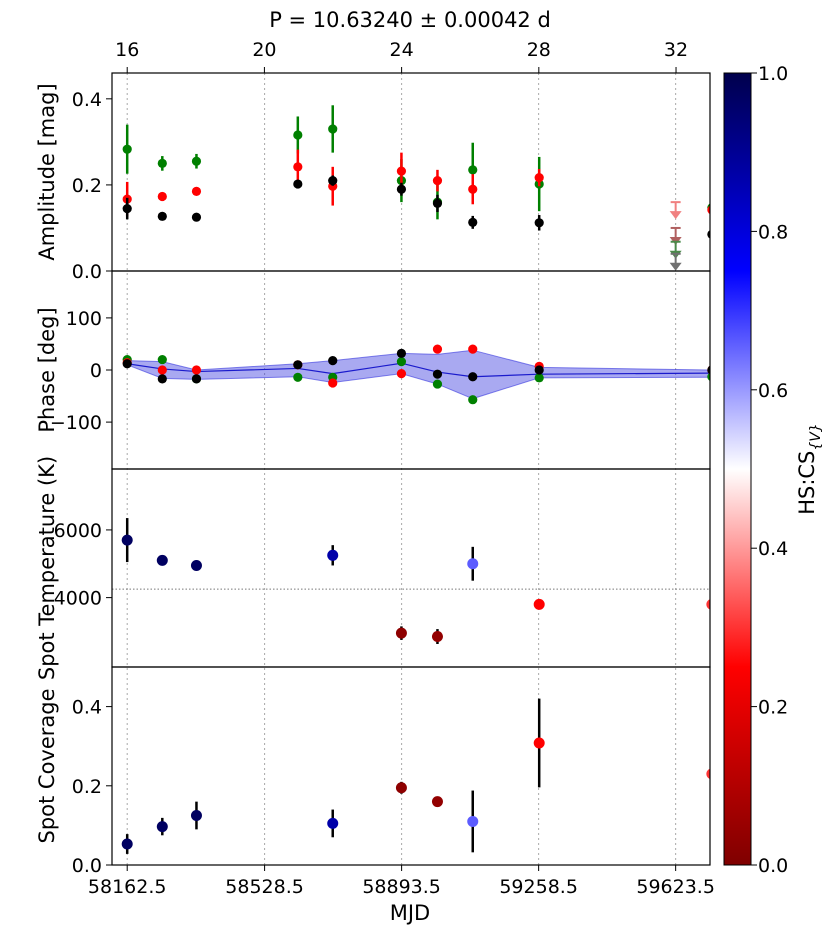 Image resolution: width=831 pixels, height=939 pixels. What do you see at coordinates (264, 887) in the screenshot?
I see `x-tick-label: 58528.5` at bounding box center [264, 887].